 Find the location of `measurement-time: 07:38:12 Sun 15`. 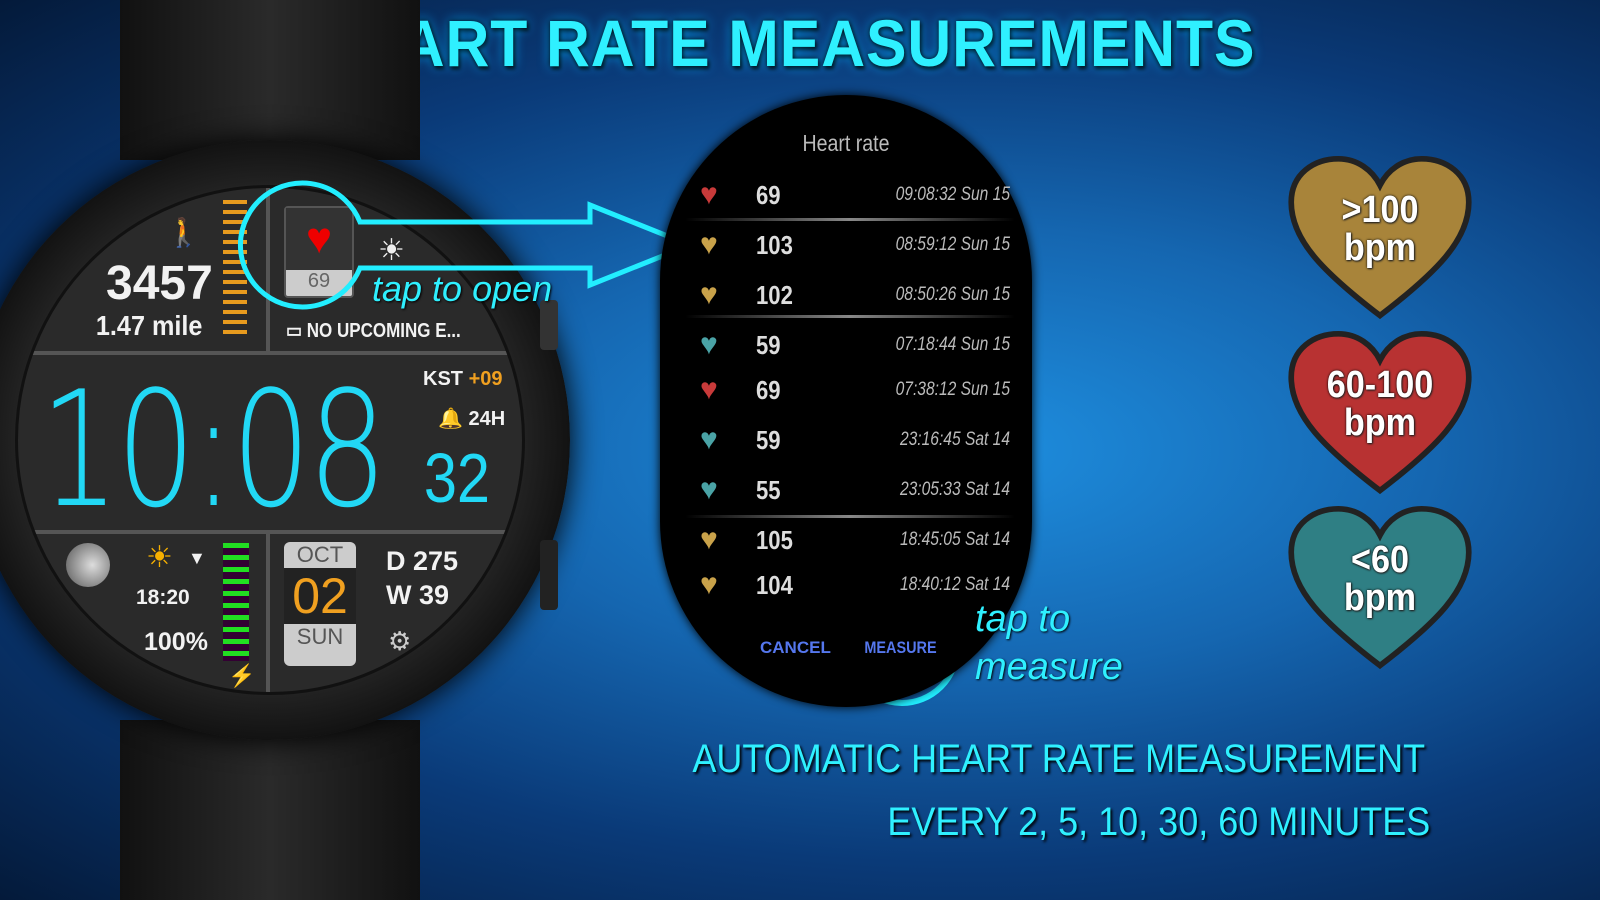

measurement-time: 07:38:12 Sun 15 is located at coordinates (952, 389).